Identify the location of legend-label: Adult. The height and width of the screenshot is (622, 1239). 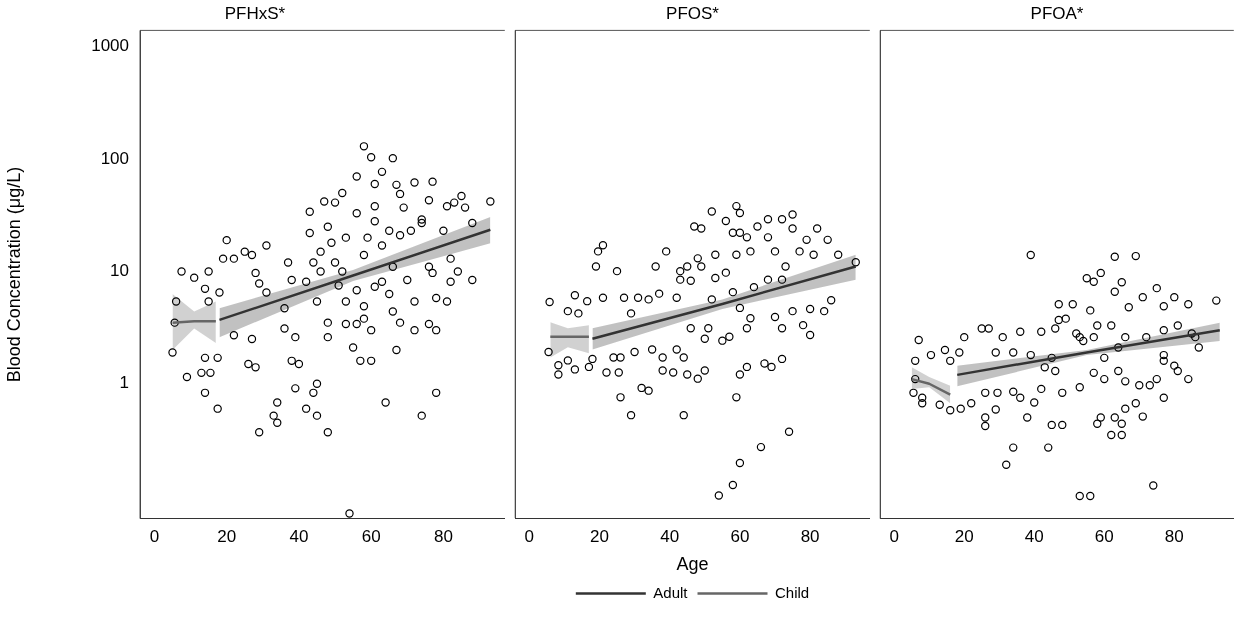
(671, 592).